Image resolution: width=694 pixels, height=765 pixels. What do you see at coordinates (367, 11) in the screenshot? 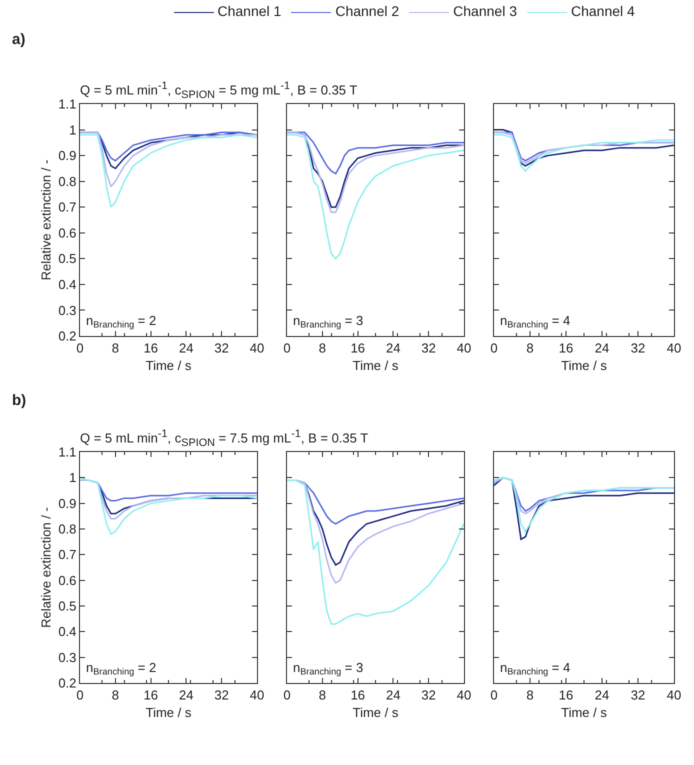
I see `legend-label: Channel 2` at bounding box center [367, 11].